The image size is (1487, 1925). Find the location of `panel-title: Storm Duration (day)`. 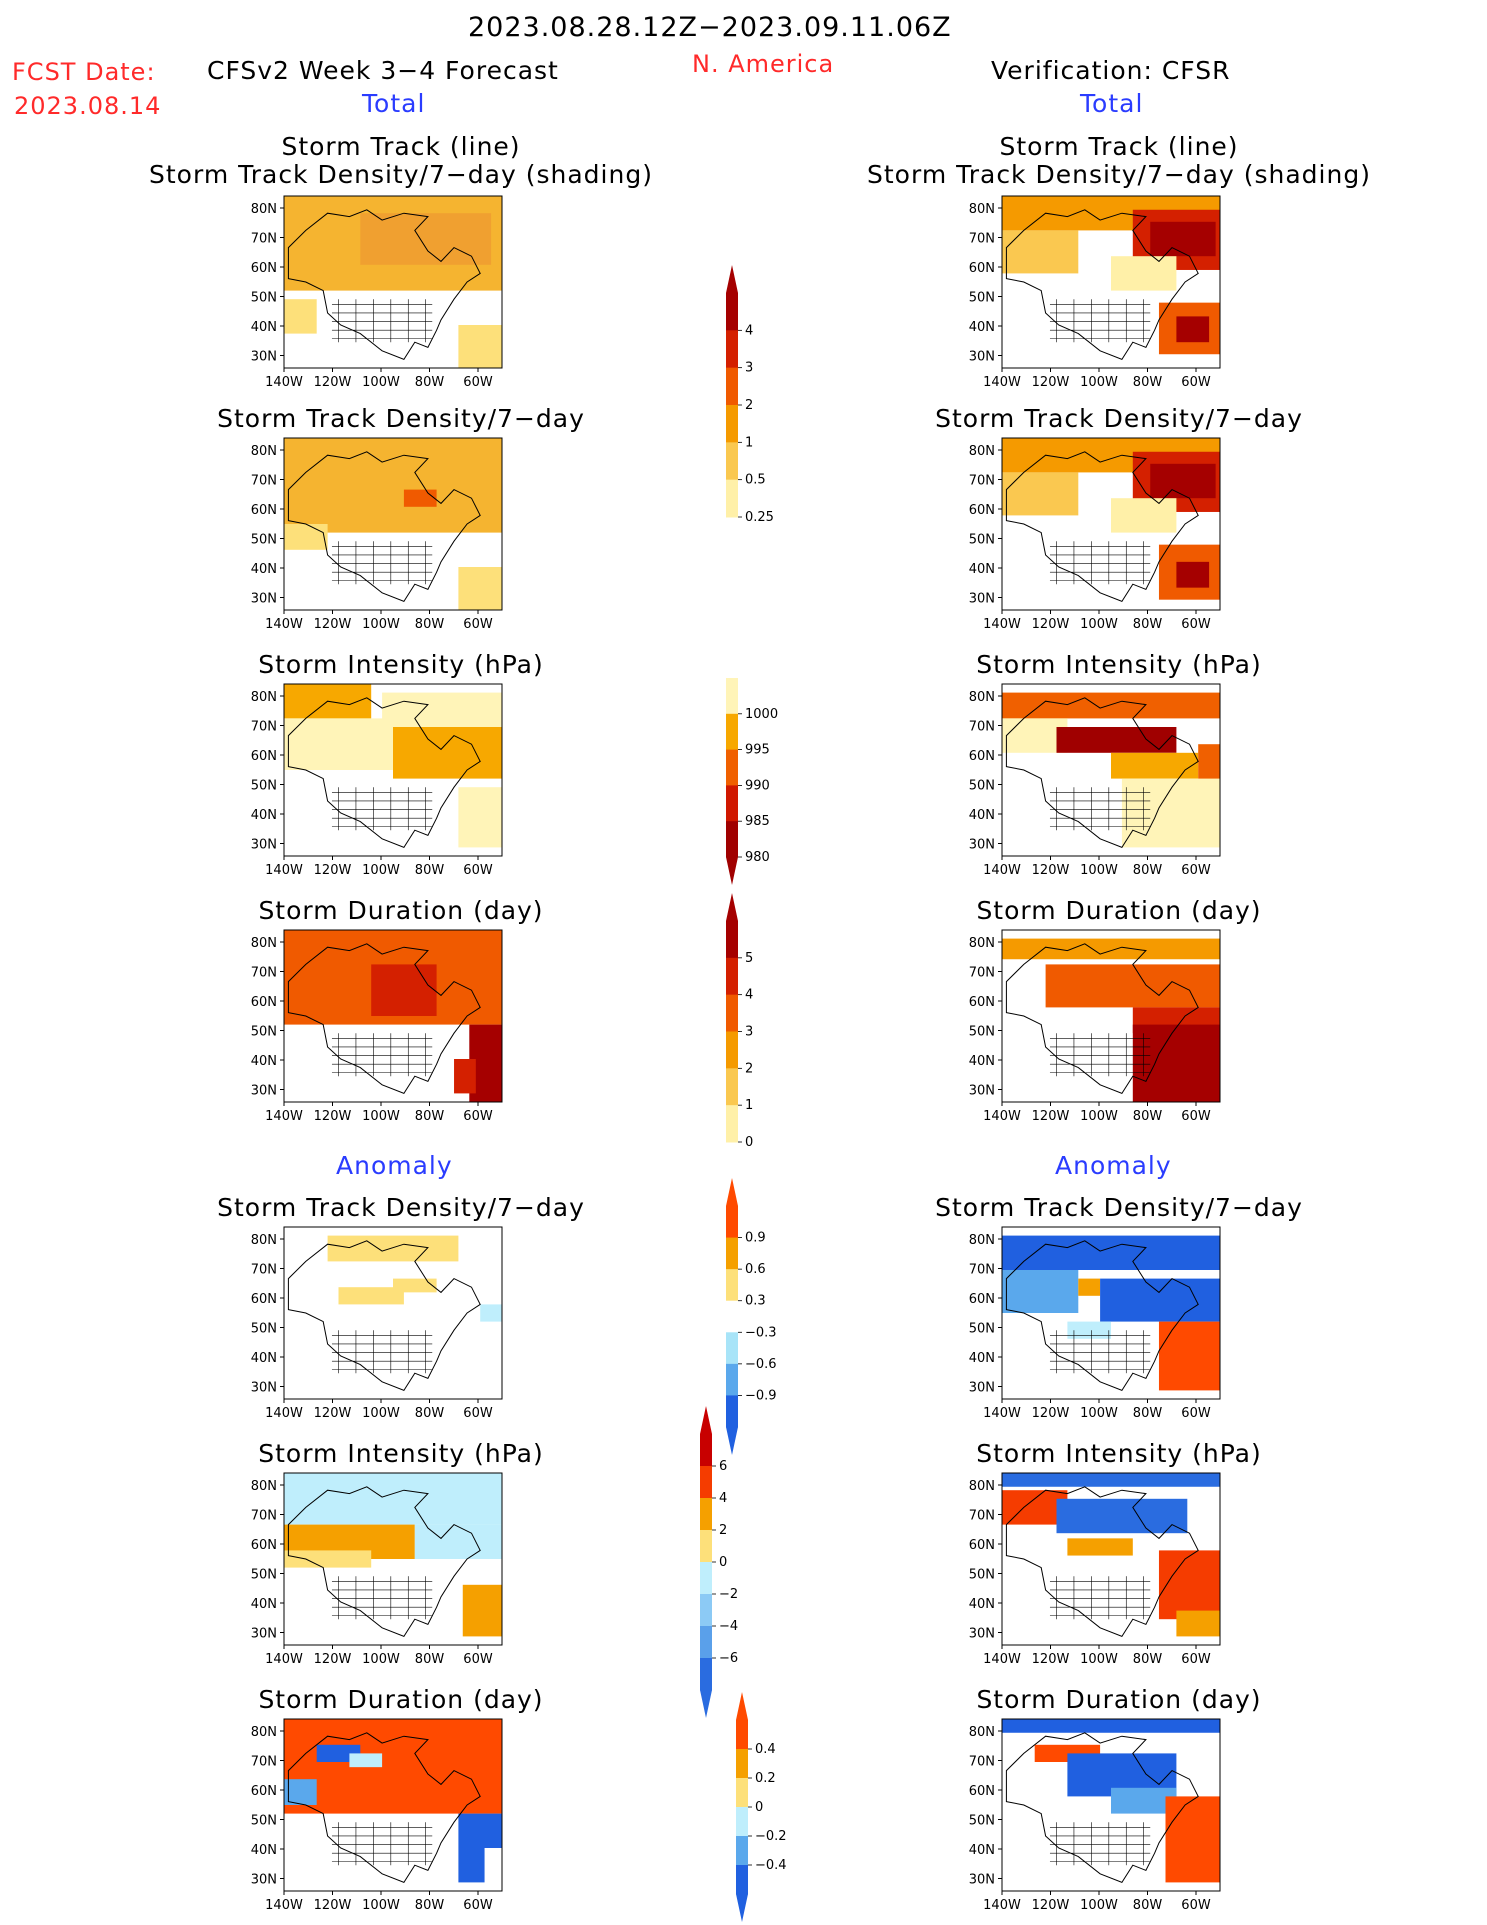

panel-title: Storm Duration (day) is located at coordinates (1119, 1699).